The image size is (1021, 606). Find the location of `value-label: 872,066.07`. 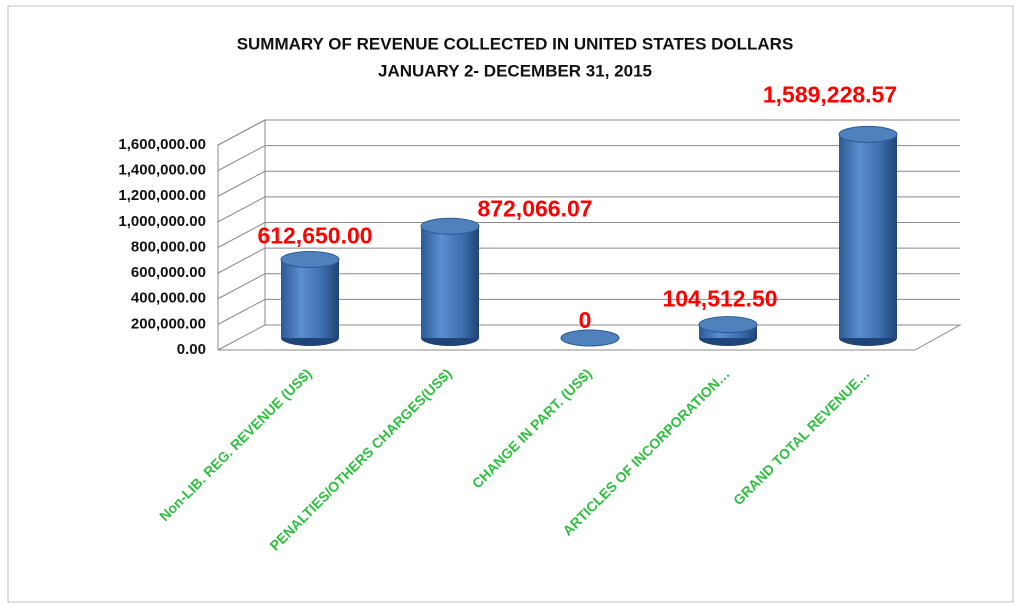

value-label: 872,066.07 is located at coordinates (534, 208).